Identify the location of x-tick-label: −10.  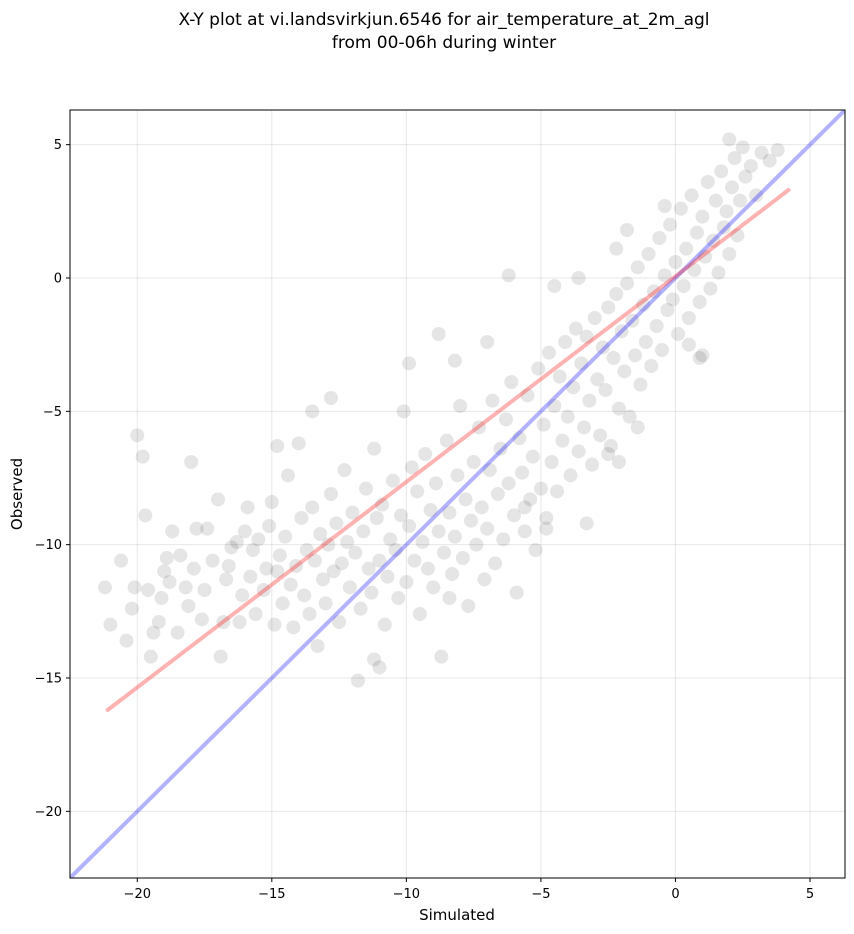
(406, 894).